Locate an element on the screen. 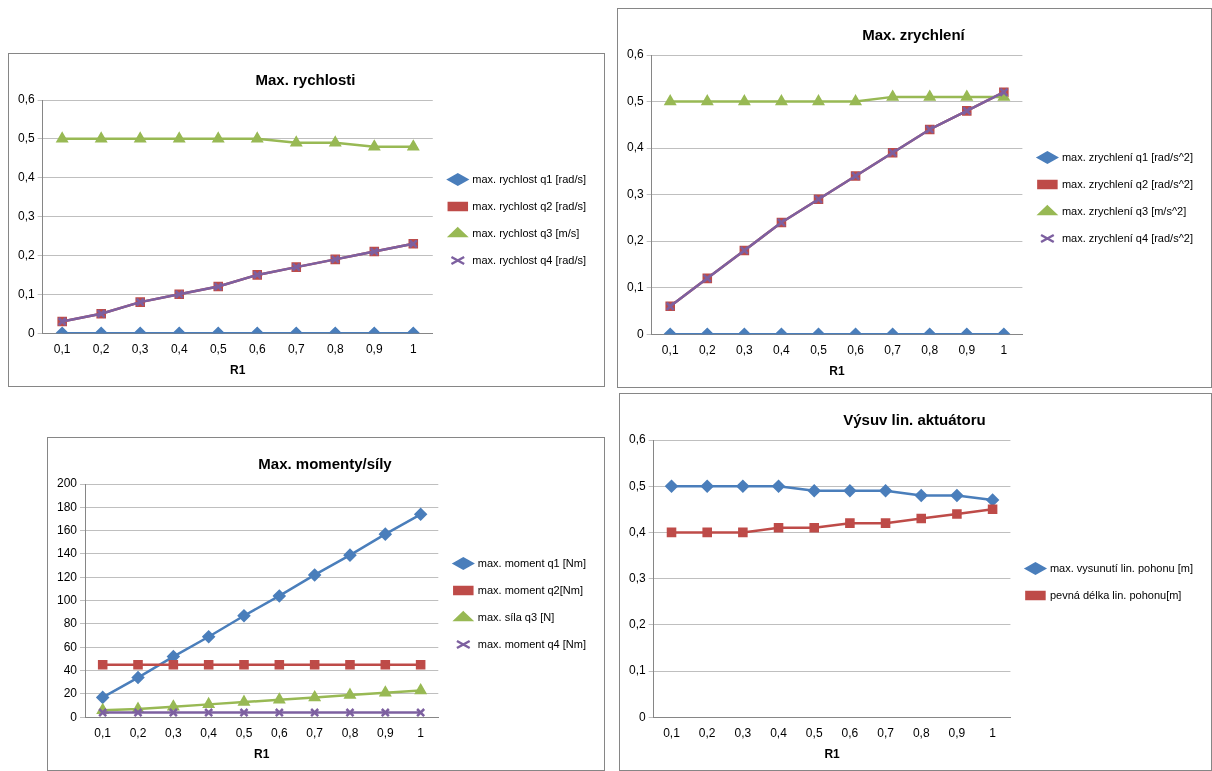 This screenshot has width=1212, height=771. y-tick-label: 180 is located at coordinates (67, 506).